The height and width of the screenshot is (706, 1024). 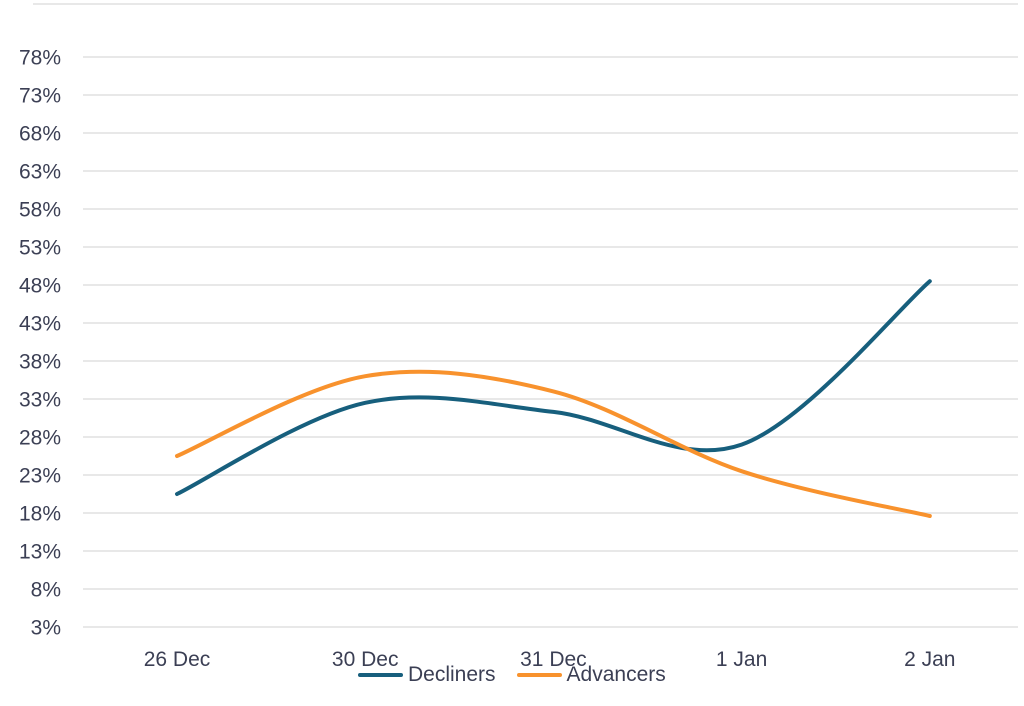 What do you see at coordinates (46, 590) in the screenshot?
I see `y-axis-label: 8%` at bounding box center [46, 590].